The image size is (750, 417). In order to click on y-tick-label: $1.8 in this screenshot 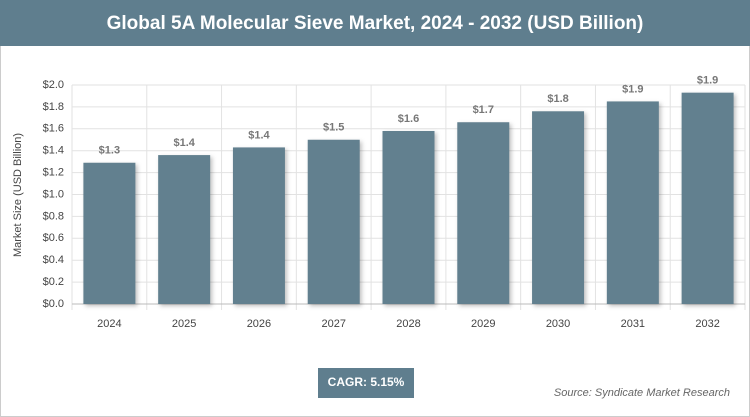, I will do `click(53, 107)`.